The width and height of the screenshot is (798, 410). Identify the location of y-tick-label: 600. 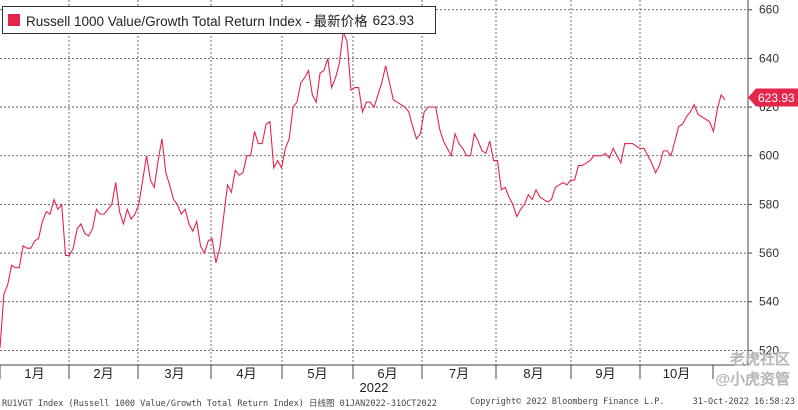
(769, 156).